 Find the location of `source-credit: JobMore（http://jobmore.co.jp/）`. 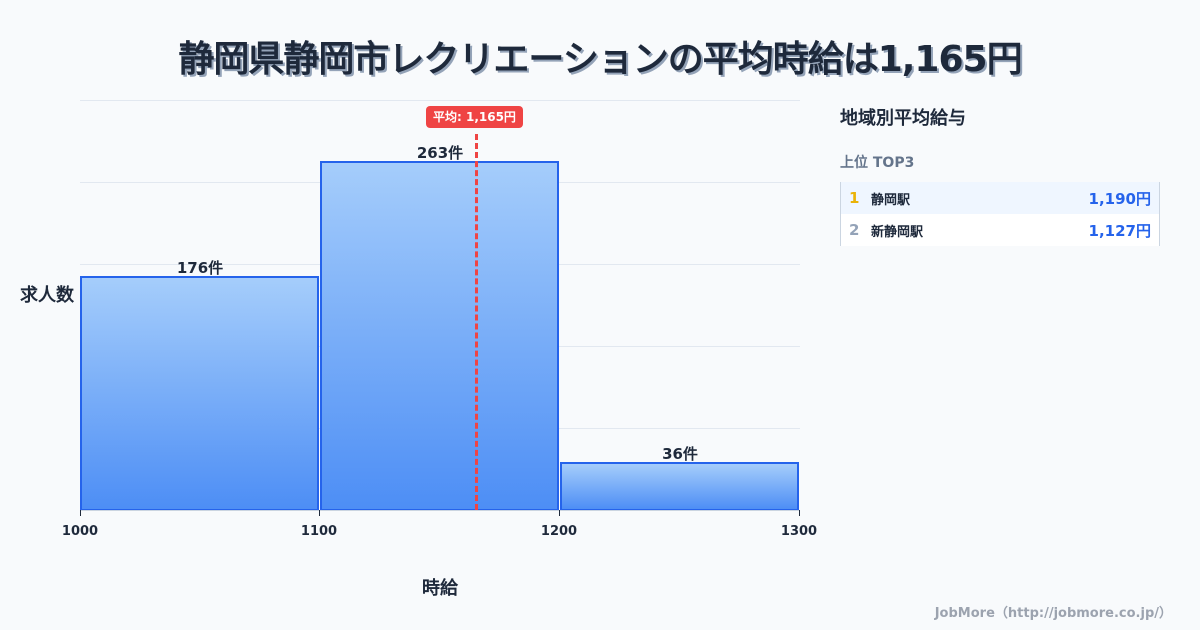

source-credit: JobMore（http://jobmore.co.jp/） is located at coordinates (1053, 613).